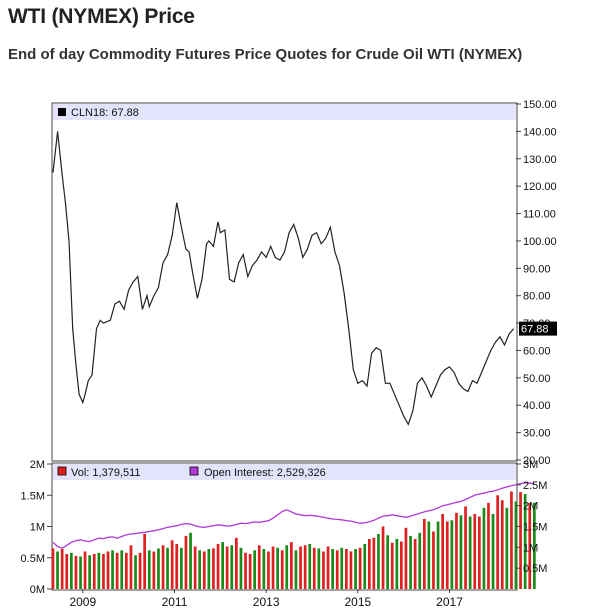 This screenshot has width=615, height=616. What do you see at coordinates (357, 602) in the screenshot?
I see `x-tick-label: 2015` at bounding box center [357, 602].